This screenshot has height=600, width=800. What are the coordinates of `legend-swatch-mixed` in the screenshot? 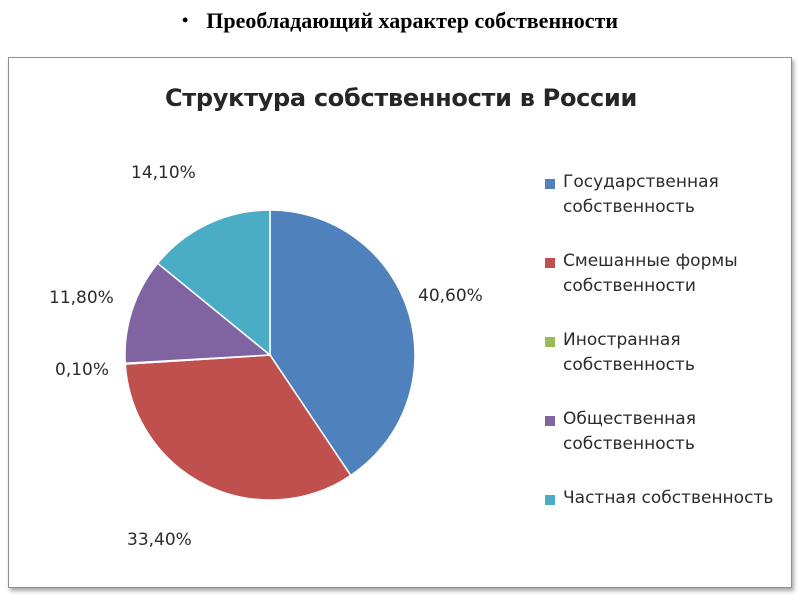 It's located at (550, 263).